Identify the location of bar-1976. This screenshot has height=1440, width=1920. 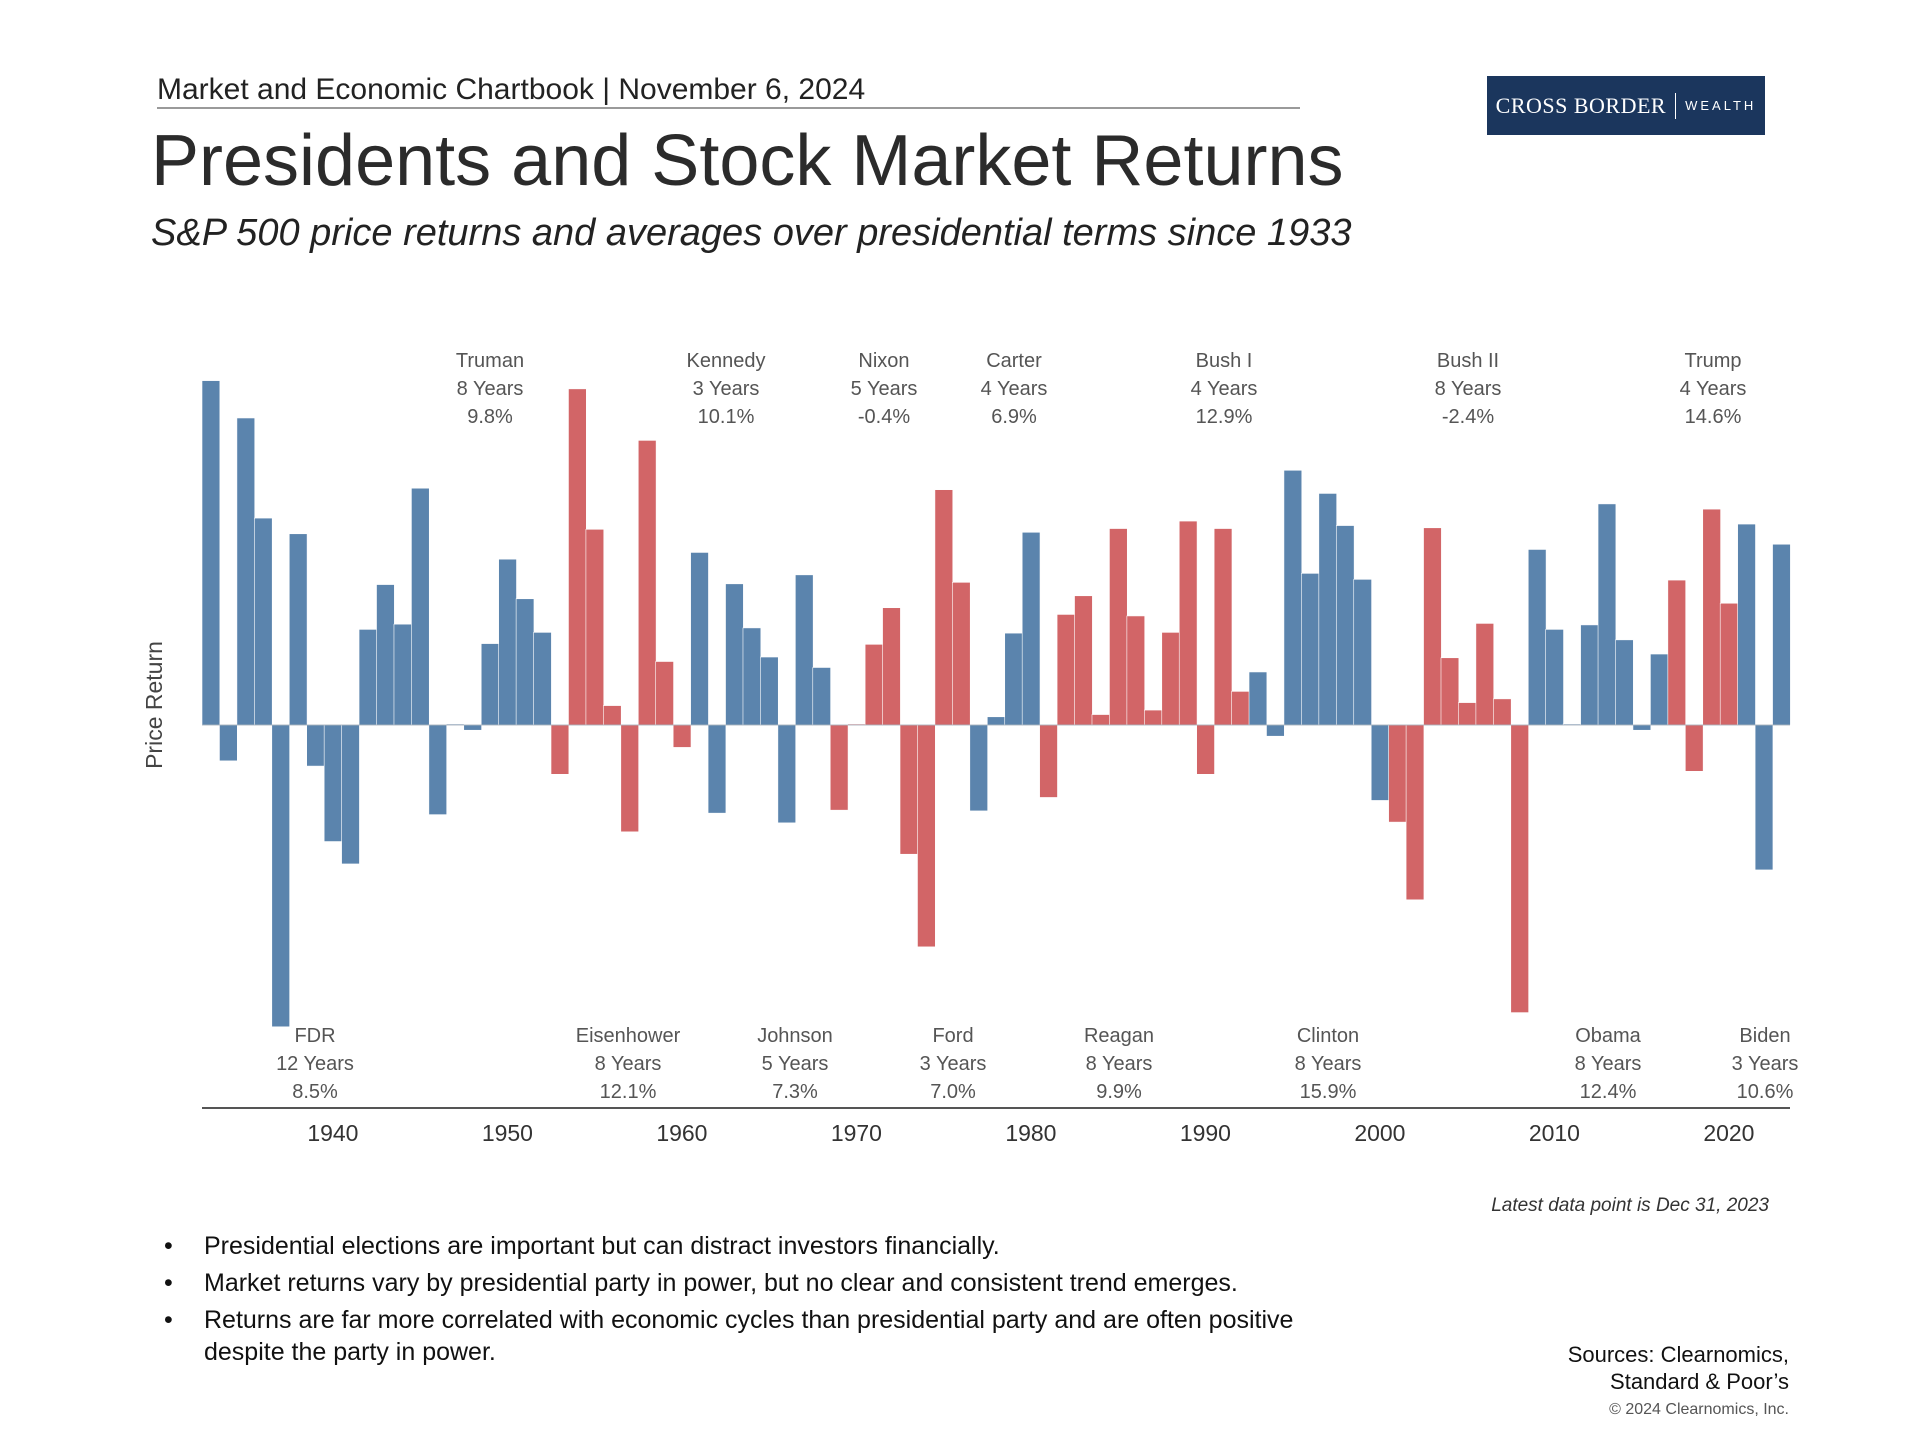
(961, 654).